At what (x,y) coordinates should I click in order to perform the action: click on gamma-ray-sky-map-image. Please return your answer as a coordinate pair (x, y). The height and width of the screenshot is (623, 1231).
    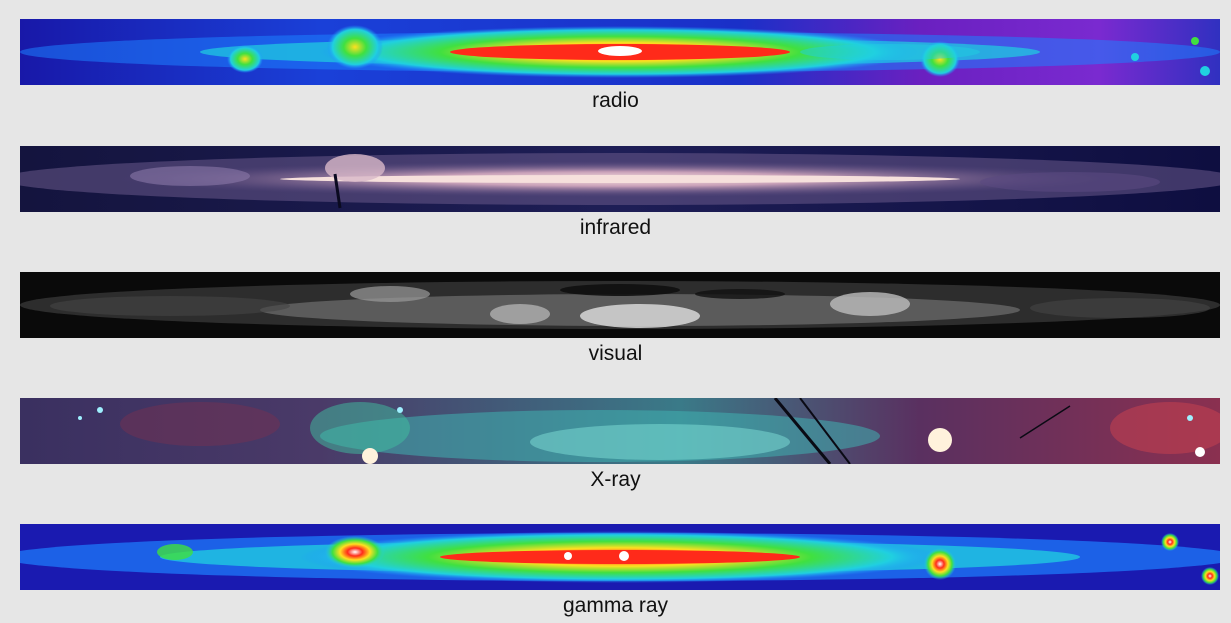
    Looking at the image, I should click on (620, 557).